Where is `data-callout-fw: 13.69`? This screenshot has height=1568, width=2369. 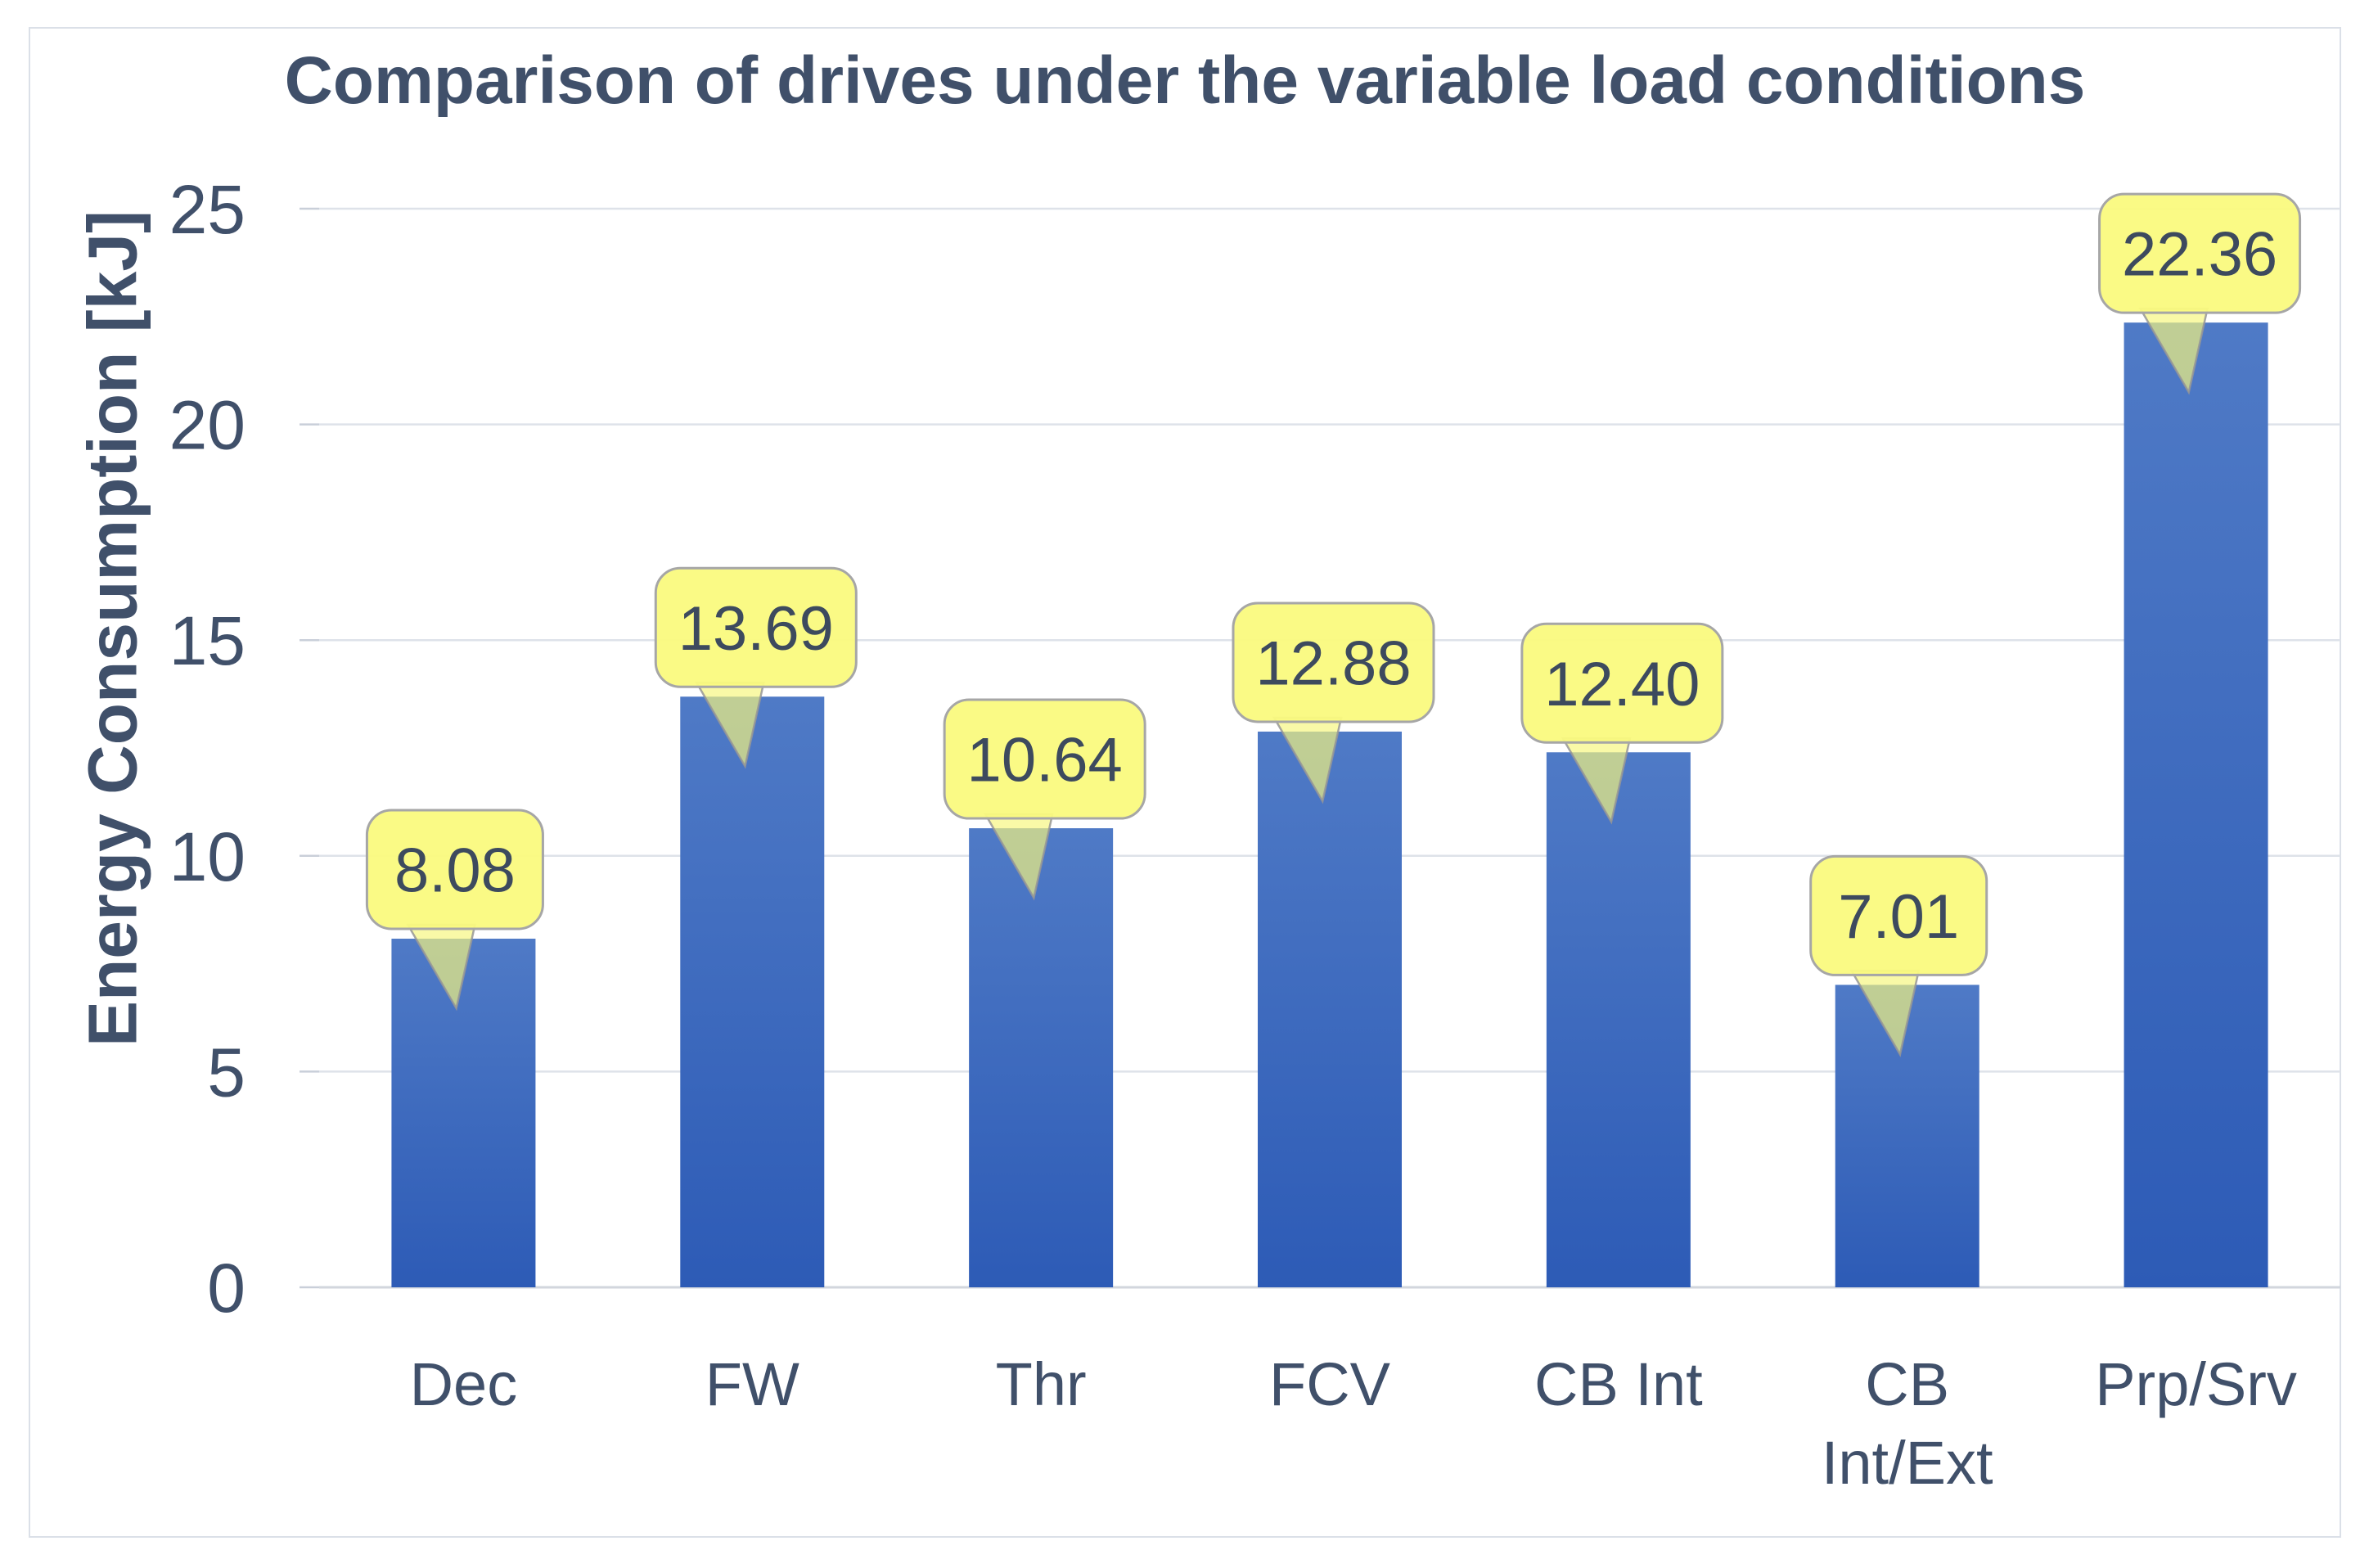
data-callout-fw: 13.69 is located at coordinates (756, 667).